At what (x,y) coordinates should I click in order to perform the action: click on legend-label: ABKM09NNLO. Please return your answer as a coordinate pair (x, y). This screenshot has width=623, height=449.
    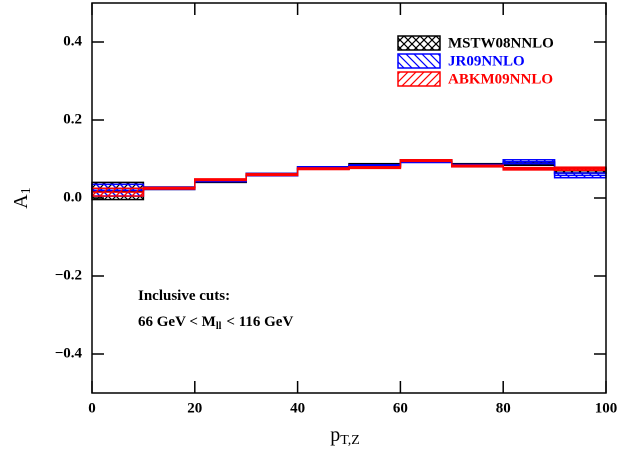
    Looking at the image, I should click on (500, 79).